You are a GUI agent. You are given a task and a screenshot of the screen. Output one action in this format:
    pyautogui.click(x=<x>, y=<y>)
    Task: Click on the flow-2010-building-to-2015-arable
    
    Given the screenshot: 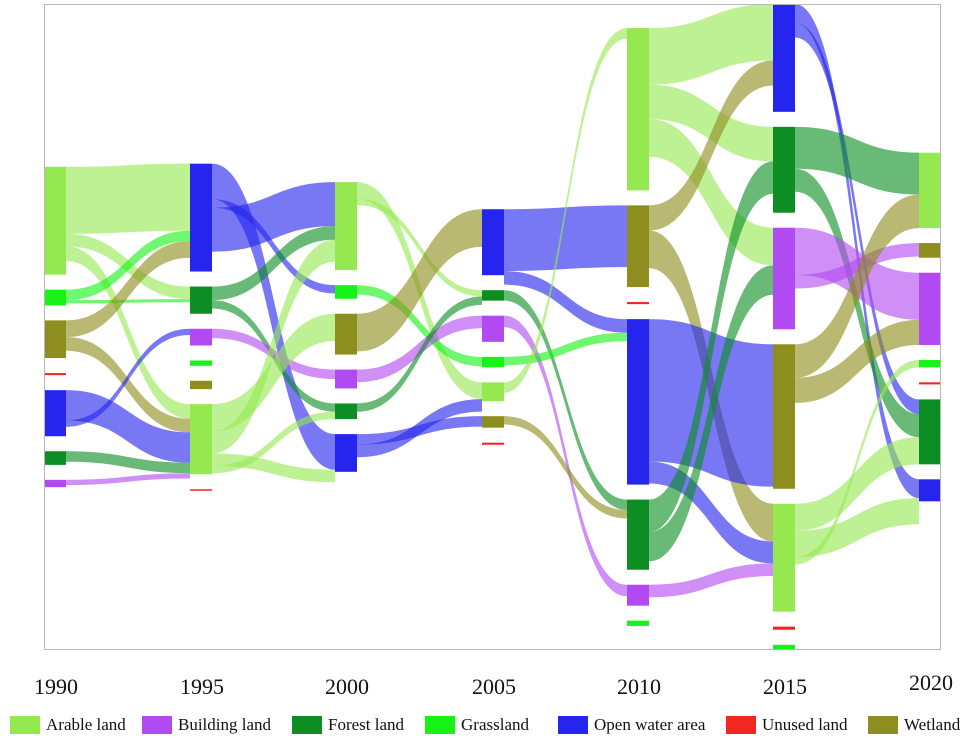 What is the action you would take?
    pyautogui.click(x=711, y=580)
    